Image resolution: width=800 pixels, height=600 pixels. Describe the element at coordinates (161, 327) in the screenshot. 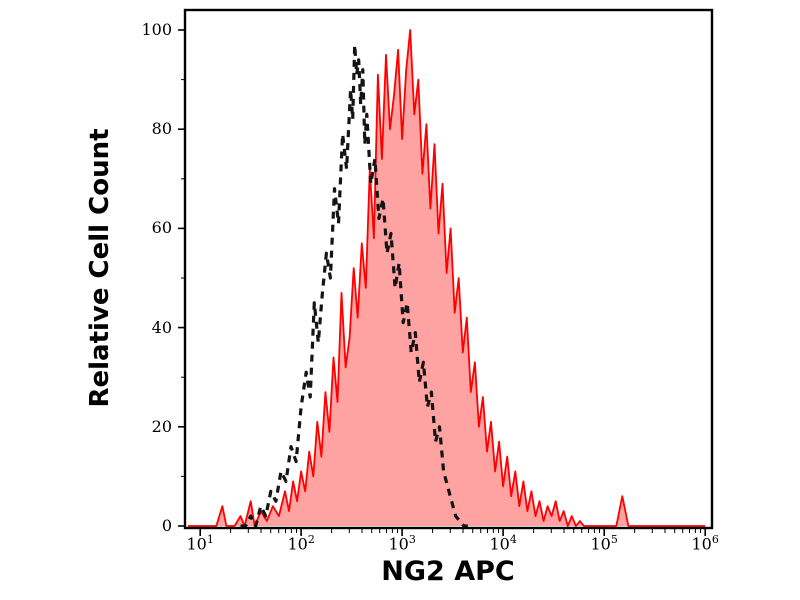

I see `y-tick-label: 40` at that location.